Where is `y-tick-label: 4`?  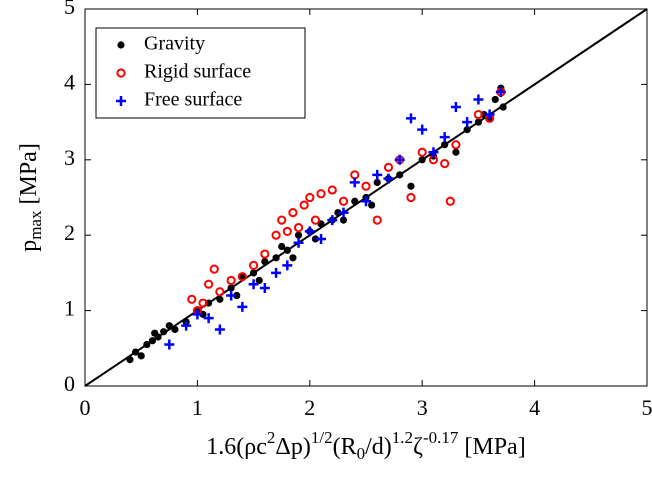
y-tick-label: 4 is located at coordinates (69, 81).